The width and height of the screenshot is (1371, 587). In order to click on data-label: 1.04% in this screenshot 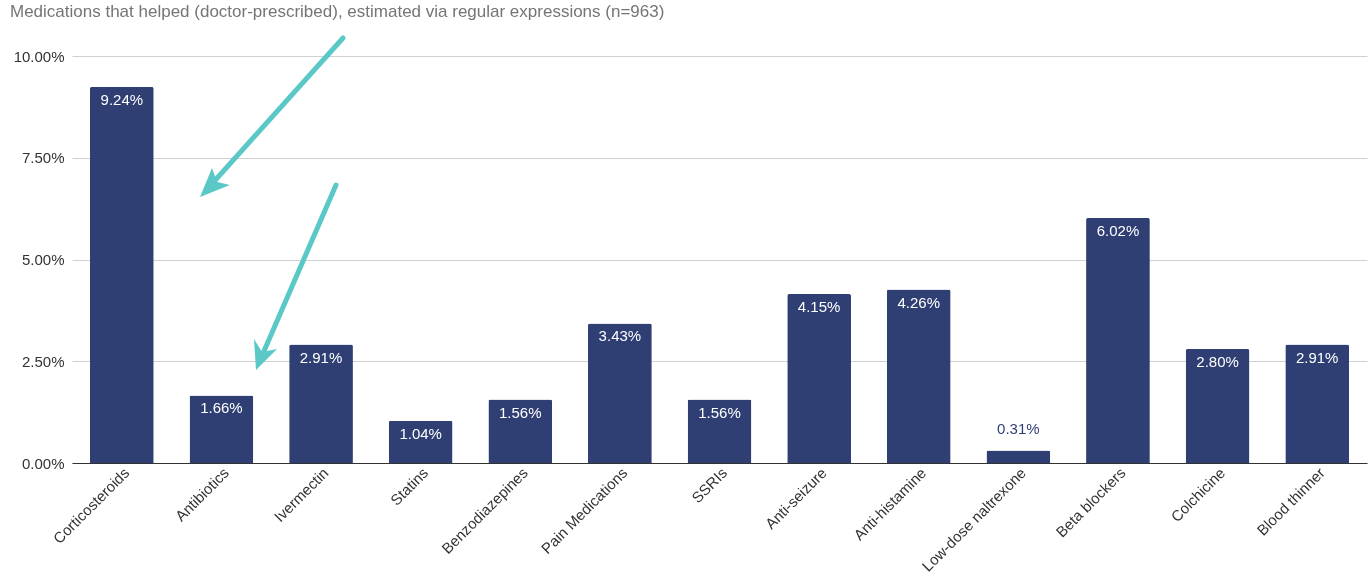, I will do `click(420, 433)`.